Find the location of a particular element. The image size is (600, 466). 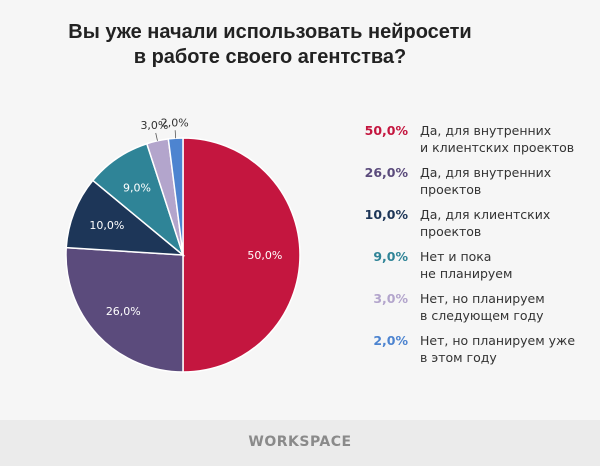

slice-label: 10,0% is located at coordinates (106, 225).